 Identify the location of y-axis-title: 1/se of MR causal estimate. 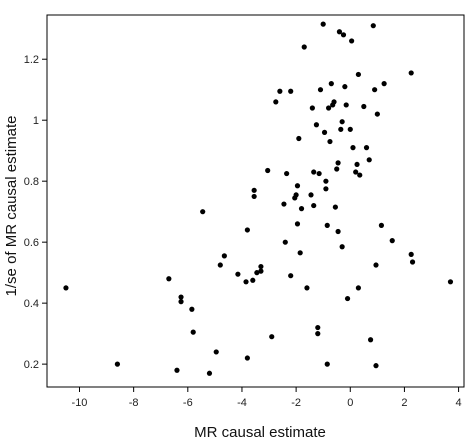
(11, 206).